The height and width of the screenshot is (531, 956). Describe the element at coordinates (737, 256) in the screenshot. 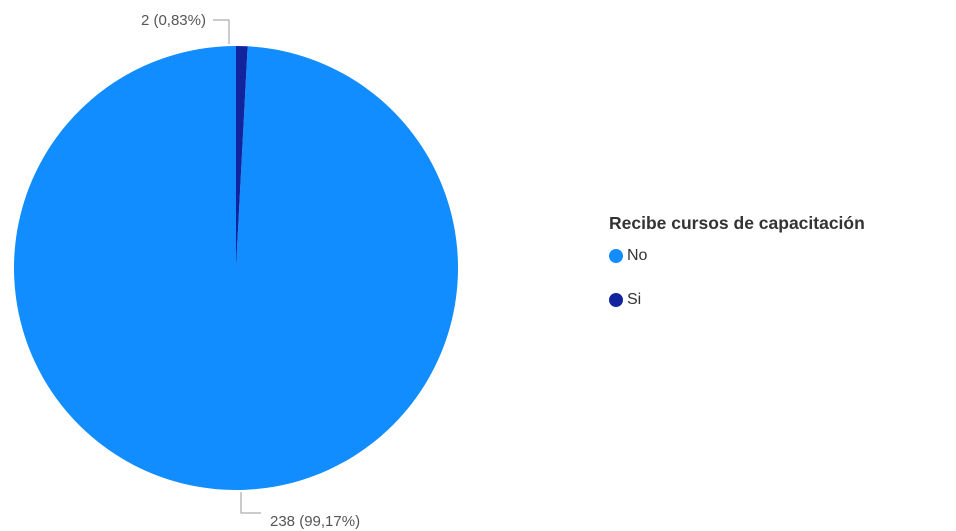

I see `legend-item-no: No` at that location.